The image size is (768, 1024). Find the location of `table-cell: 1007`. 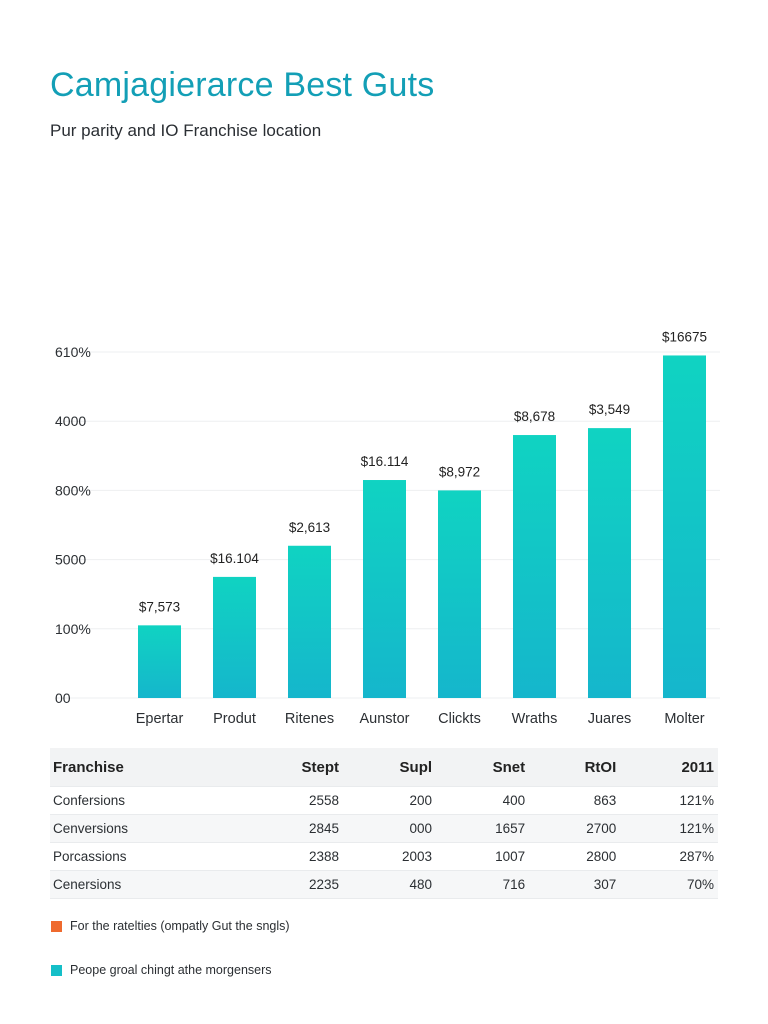

table-cell: 1007 is located at coordinates (510, 856).